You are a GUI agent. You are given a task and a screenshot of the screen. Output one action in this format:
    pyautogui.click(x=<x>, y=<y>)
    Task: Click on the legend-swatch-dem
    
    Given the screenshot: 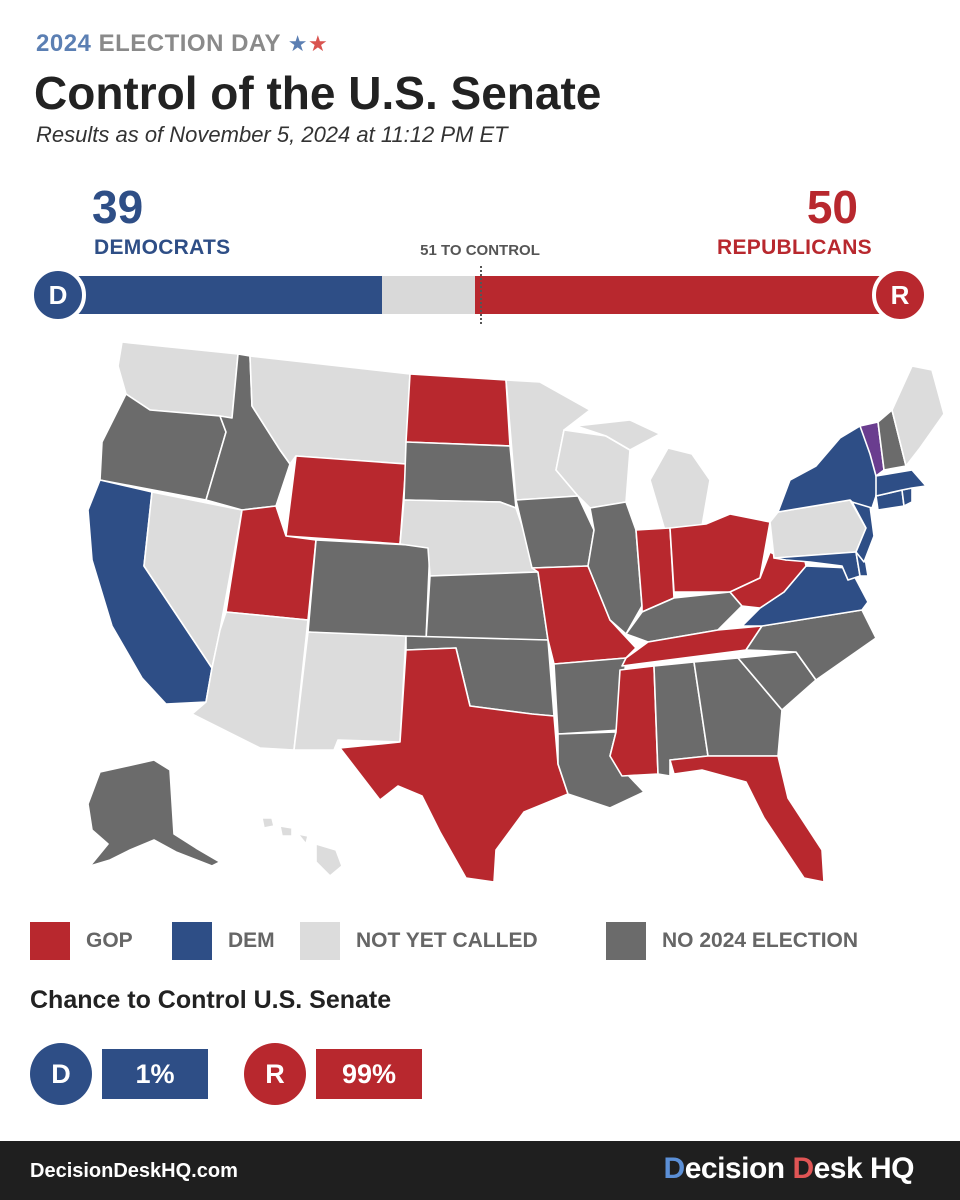 What is the action you would take?
    pyautogui.click(x=192, y=941)
    